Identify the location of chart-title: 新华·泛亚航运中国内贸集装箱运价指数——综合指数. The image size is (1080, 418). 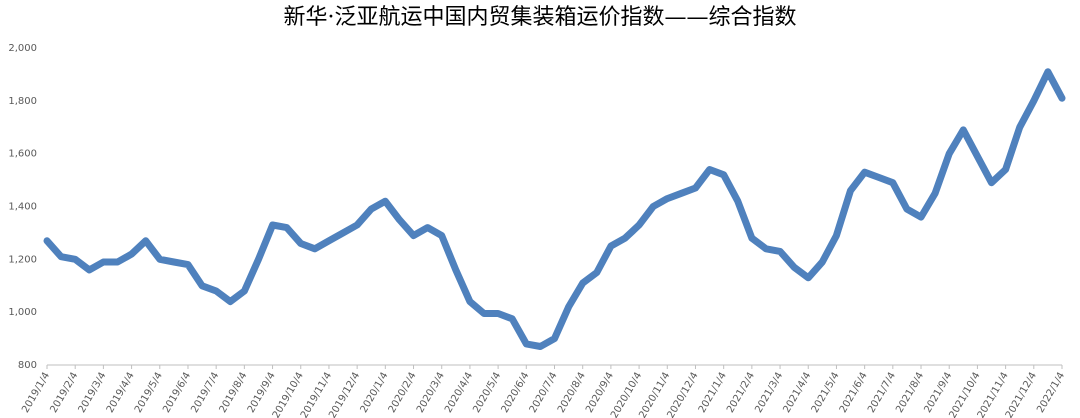
(540, 17).